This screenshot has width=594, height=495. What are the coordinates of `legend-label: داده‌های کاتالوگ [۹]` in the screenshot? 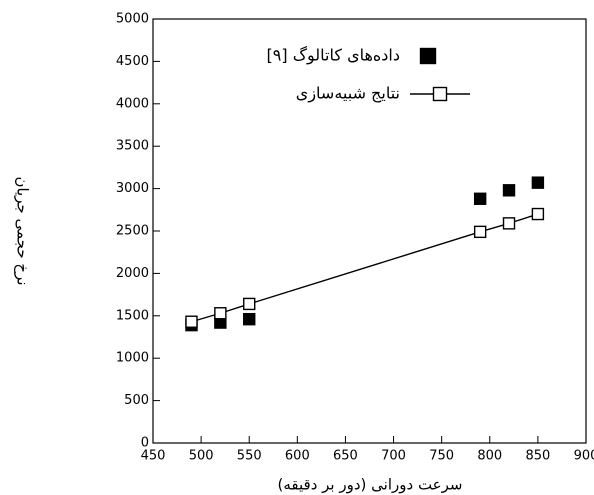 It's located at (333, 56).